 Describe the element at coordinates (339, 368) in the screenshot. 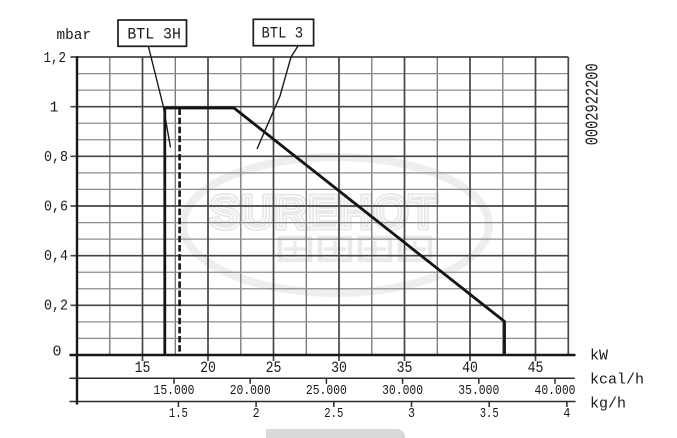

I see `svg-text: 30` at that location.